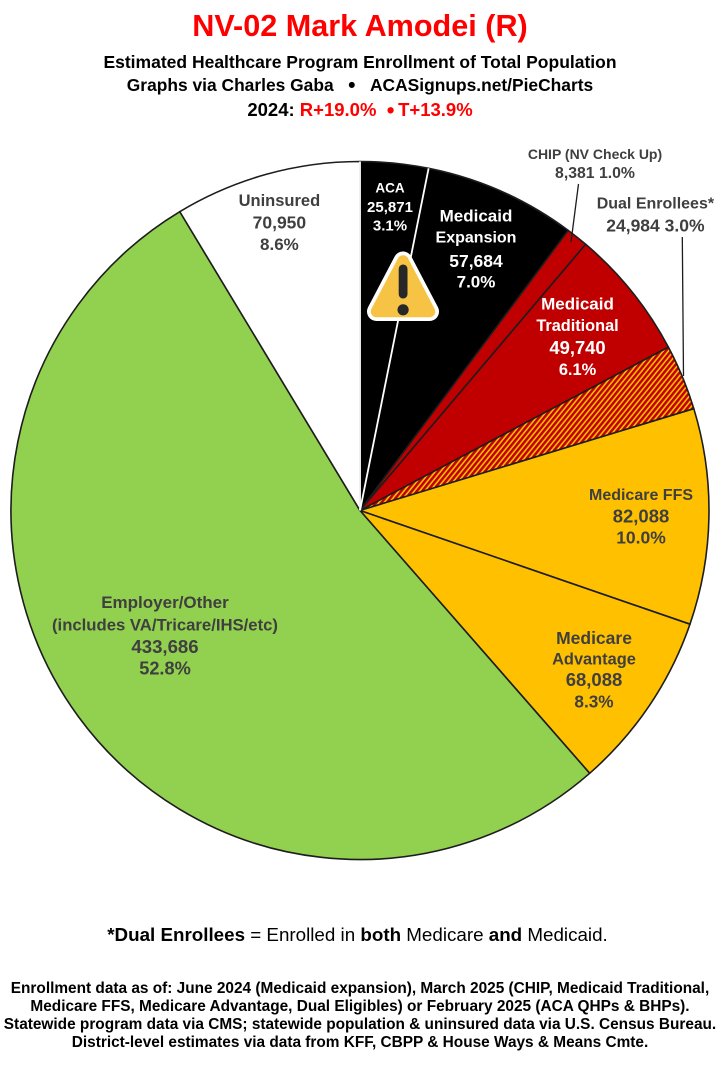  Describe the element at coordinates (641, 538) in the screenshot. I see `svg-text: 10.0%` at that location.